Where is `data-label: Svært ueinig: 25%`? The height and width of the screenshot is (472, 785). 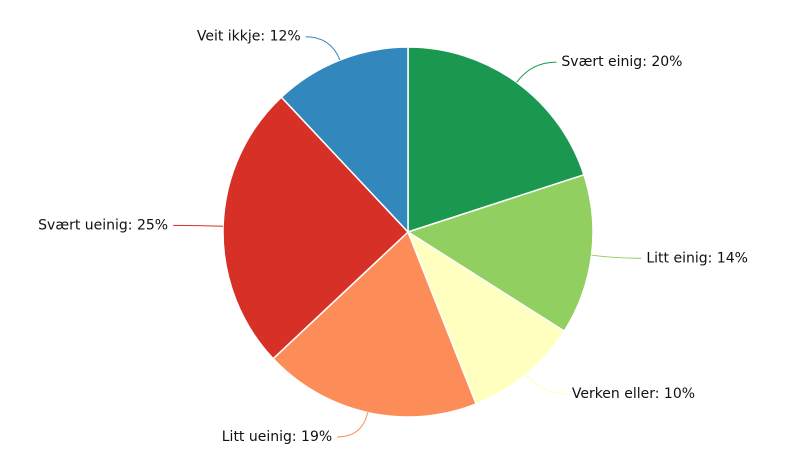 data-label: Svært ueinig: 25% is located at coordinates (103, 225).